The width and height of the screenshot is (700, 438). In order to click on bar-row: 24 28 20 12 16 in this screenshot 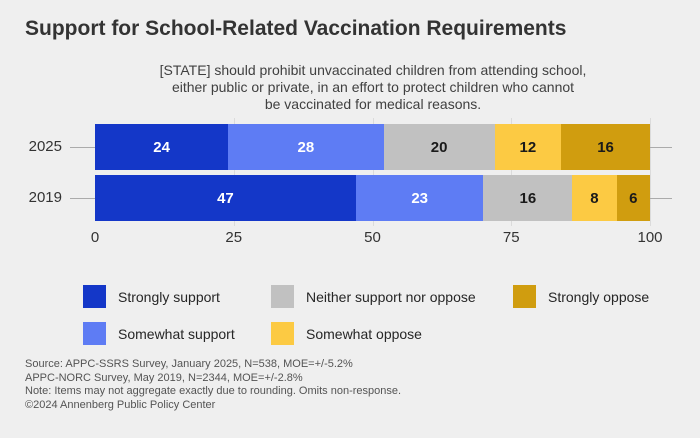, I will do `click(372, 147)`.